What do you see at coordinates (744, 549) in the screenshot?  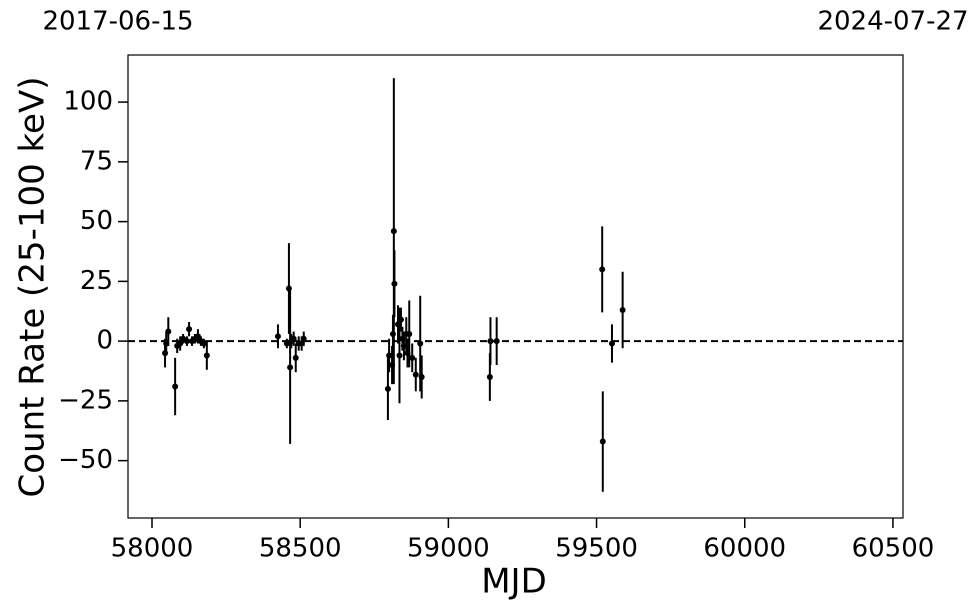 I see `x-tick-label: 60000` at bounding box center [744, 549].